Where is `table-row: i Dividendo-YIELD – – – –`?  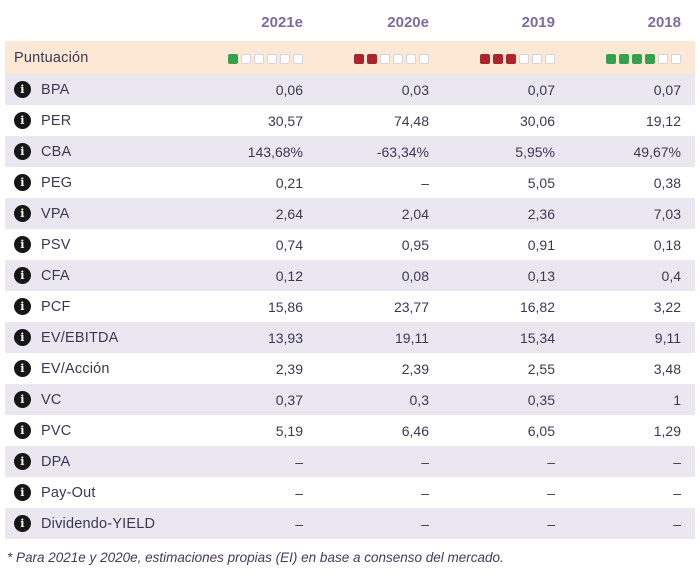
table-row: i Dividendo-YIELD – – – – is located at coordinates (350, 523).